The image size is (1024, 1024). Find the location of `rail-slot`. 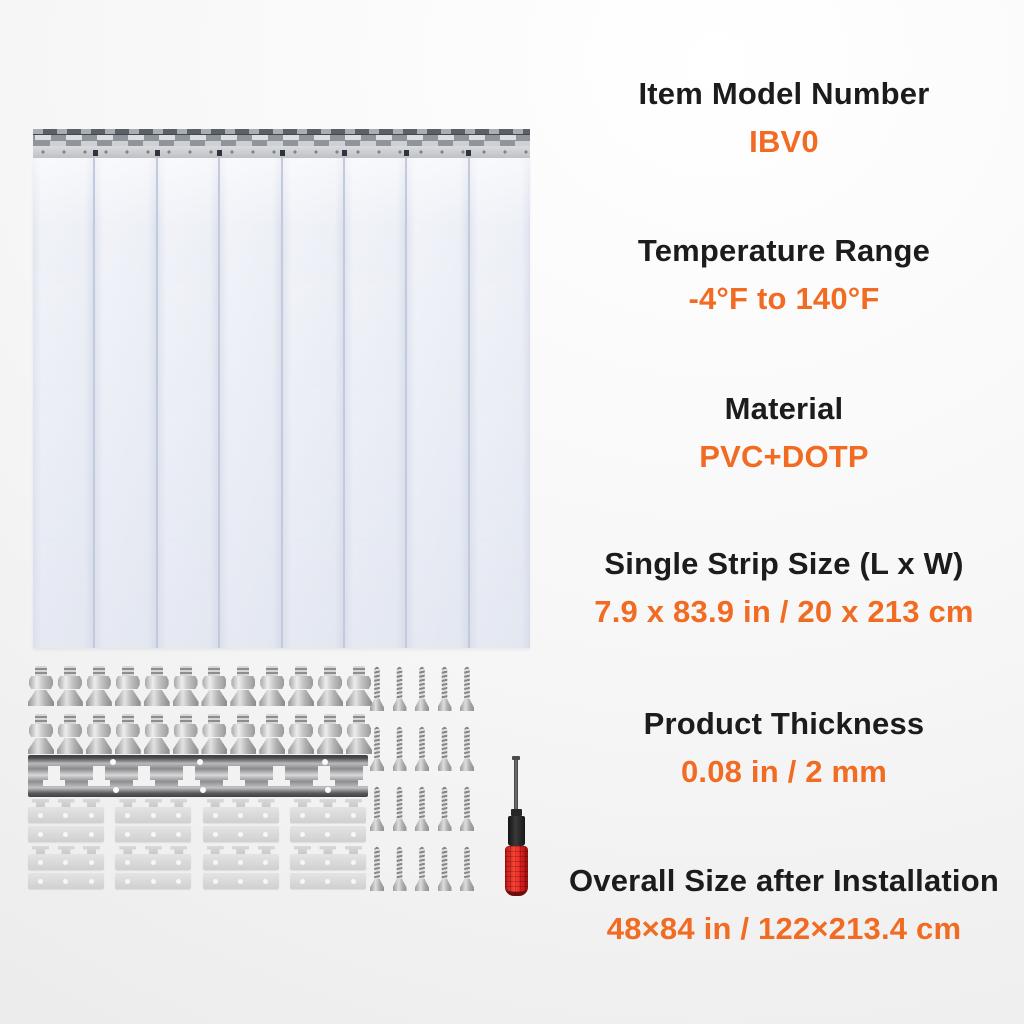

rail-slot is located at coordinates (54, 776).